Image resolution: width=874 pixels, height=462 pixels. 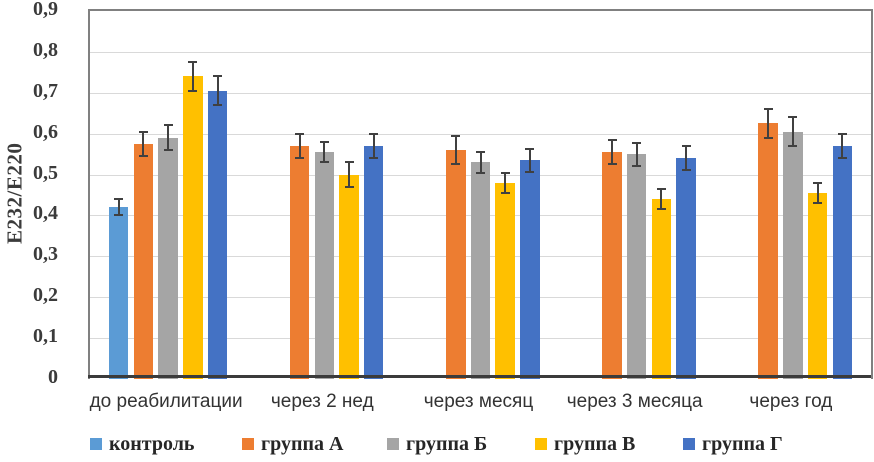 What do you see at coordinates (480, 93) in the screenshot?
I see `gridline-0,7` at bounding box center [480, 93].